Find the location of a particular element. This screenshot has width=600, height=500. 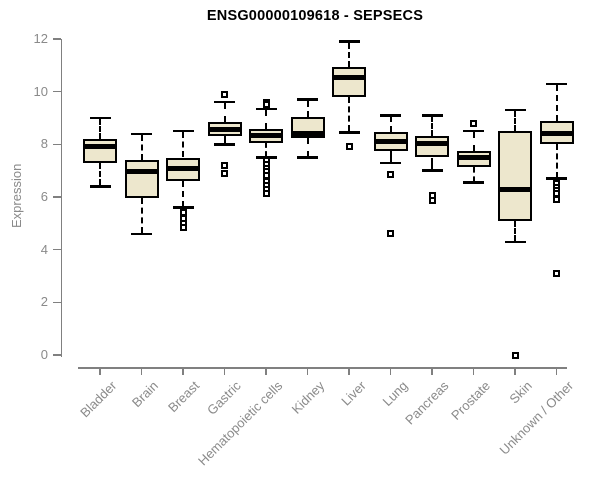

chart-title: ENSG00000109618 - SEPSECS is located at coordinates (315, 16).